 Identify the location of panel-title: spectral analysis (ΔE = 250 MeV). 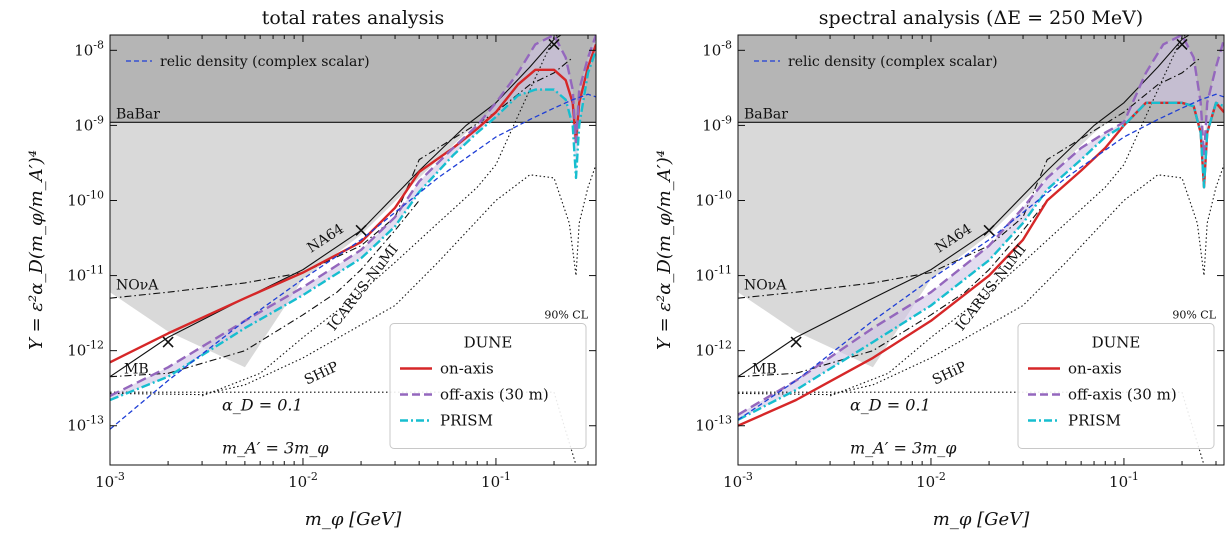
(981, 18).